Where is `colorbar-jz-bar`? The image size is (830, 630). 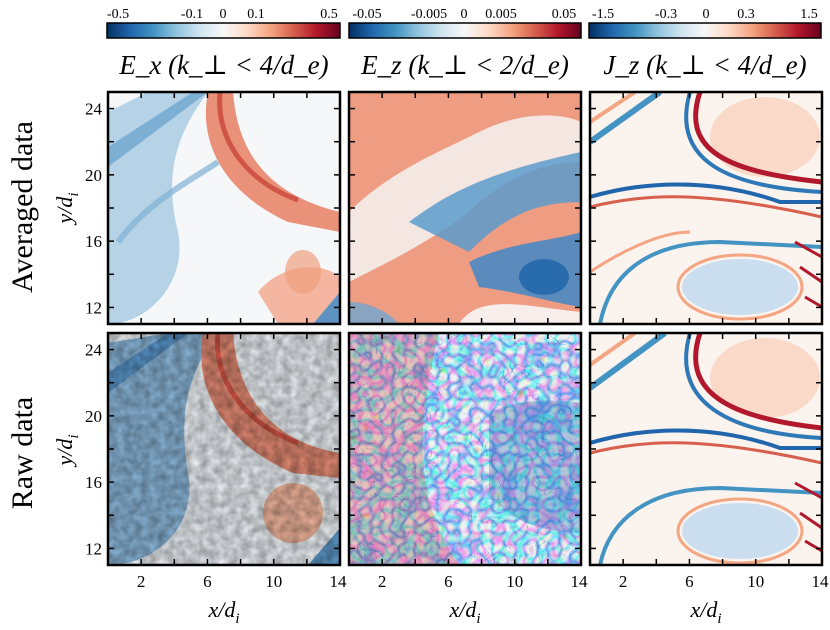 colorbar-jz-bar is located at coordinates (705, 30).